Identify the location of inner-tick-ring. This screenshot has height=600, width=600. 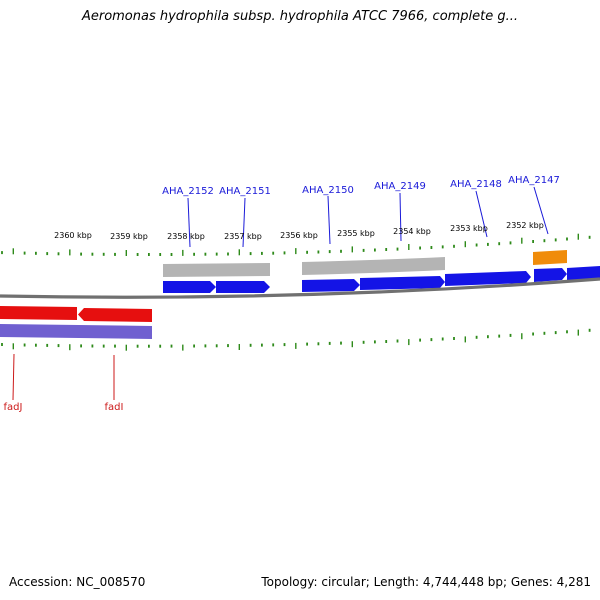
(296, 339).